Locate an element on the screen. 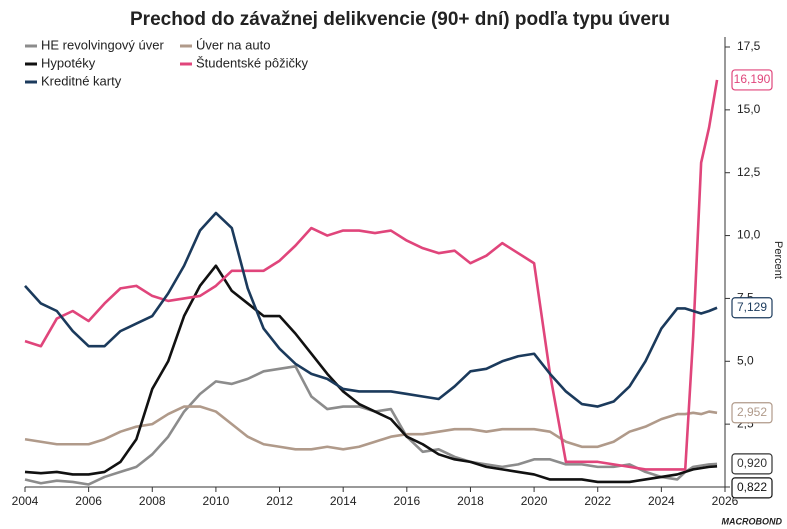  x-tick-label: 2020 is located at coordinates (534, 501).